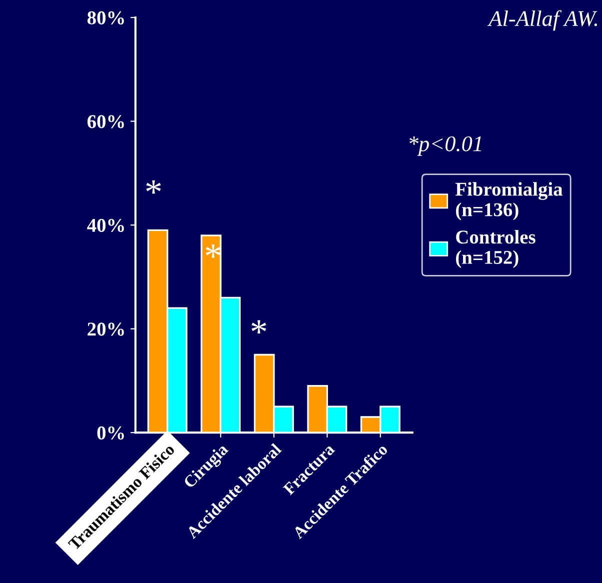  I want to click on y-tick-label: 60%, so click(106, 121).